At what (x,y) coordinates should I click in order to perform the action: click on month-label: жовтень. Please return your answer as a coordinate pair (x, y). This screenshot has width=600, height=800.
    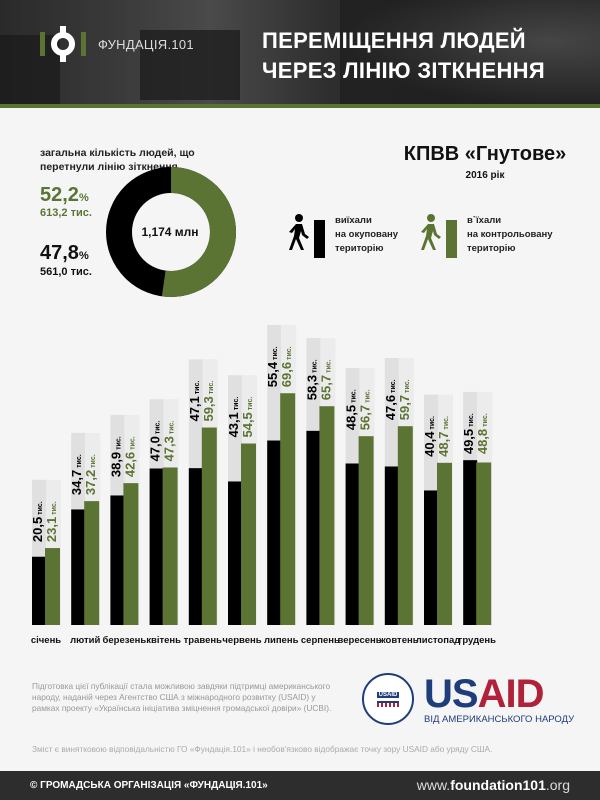
    Looking at the image, I should click on (399, 640).